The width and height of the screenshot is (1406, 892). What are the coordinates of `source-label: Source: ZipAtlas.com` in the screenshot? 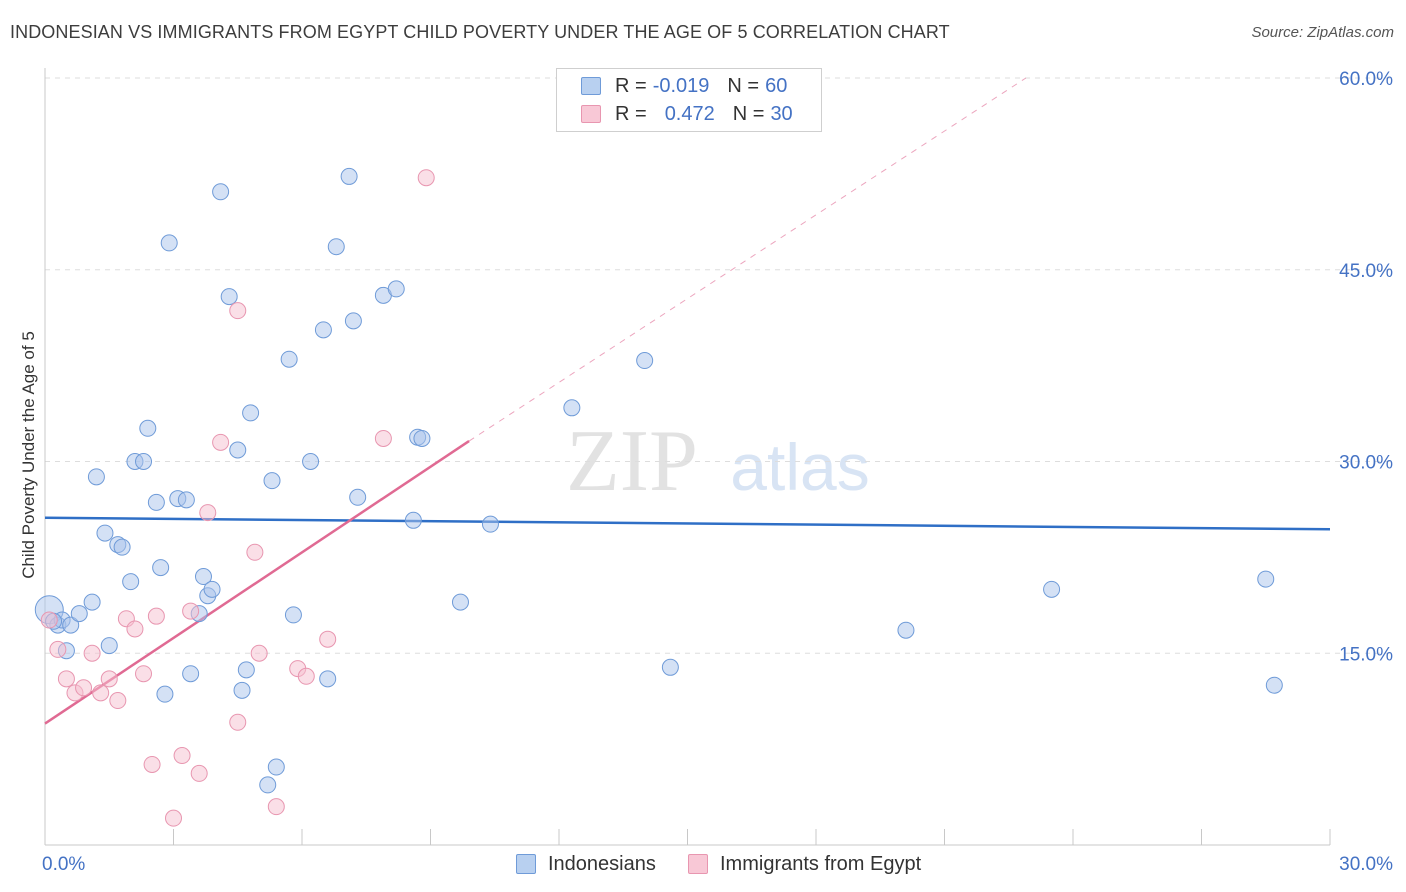 It's located at (1322, 32).